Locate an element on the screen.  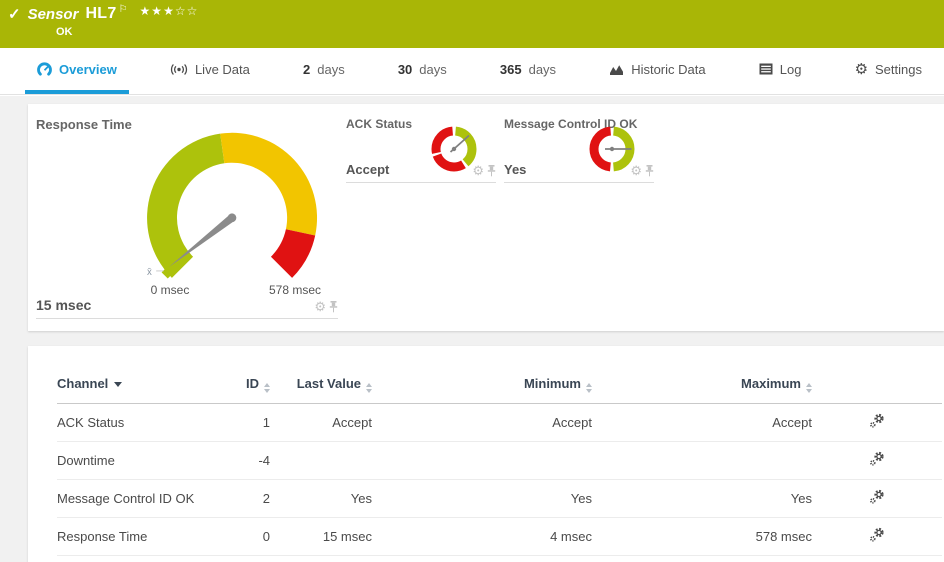
gauge-title: Message Control ID OK is located at coordinates (571, 124).